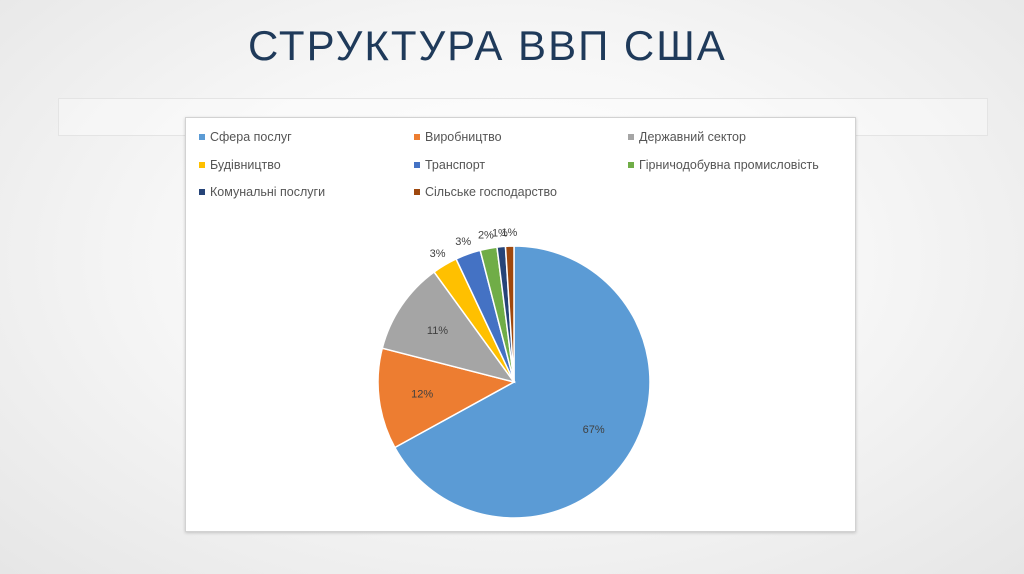  What do you see at coordinates (594, 430) in the screenshot?
I see `slice-data-label: 67%` at bounding box center [594, 430].